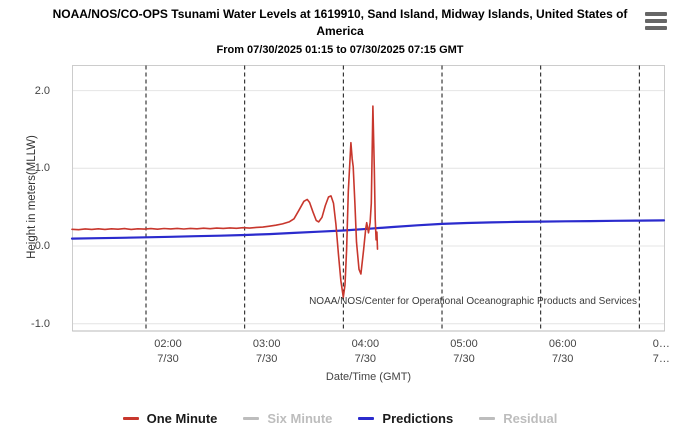 This screenshot has width=680, height=442. I want to click on legend-label: Predictions, so click(418, 418).